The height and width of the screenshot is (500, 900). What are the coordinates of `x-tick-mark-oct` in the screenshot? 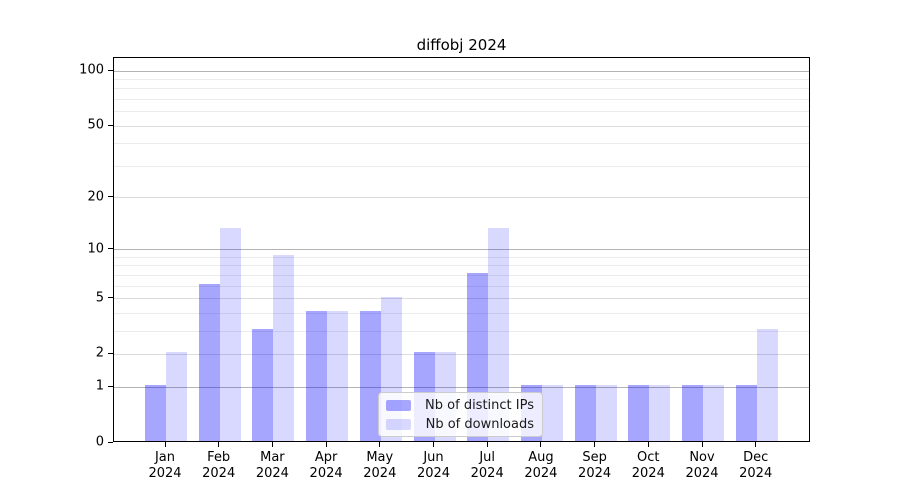 It's located at (648, 444).